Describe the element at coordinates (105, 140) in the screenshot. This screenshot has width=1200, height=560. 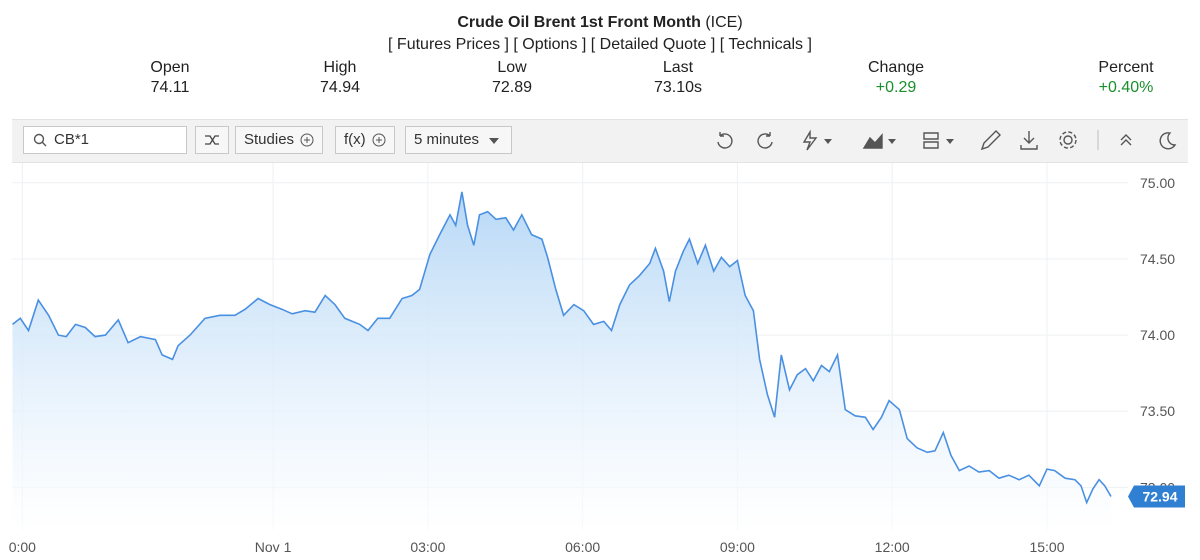
I see `symbol-search: CB*1` at that location.